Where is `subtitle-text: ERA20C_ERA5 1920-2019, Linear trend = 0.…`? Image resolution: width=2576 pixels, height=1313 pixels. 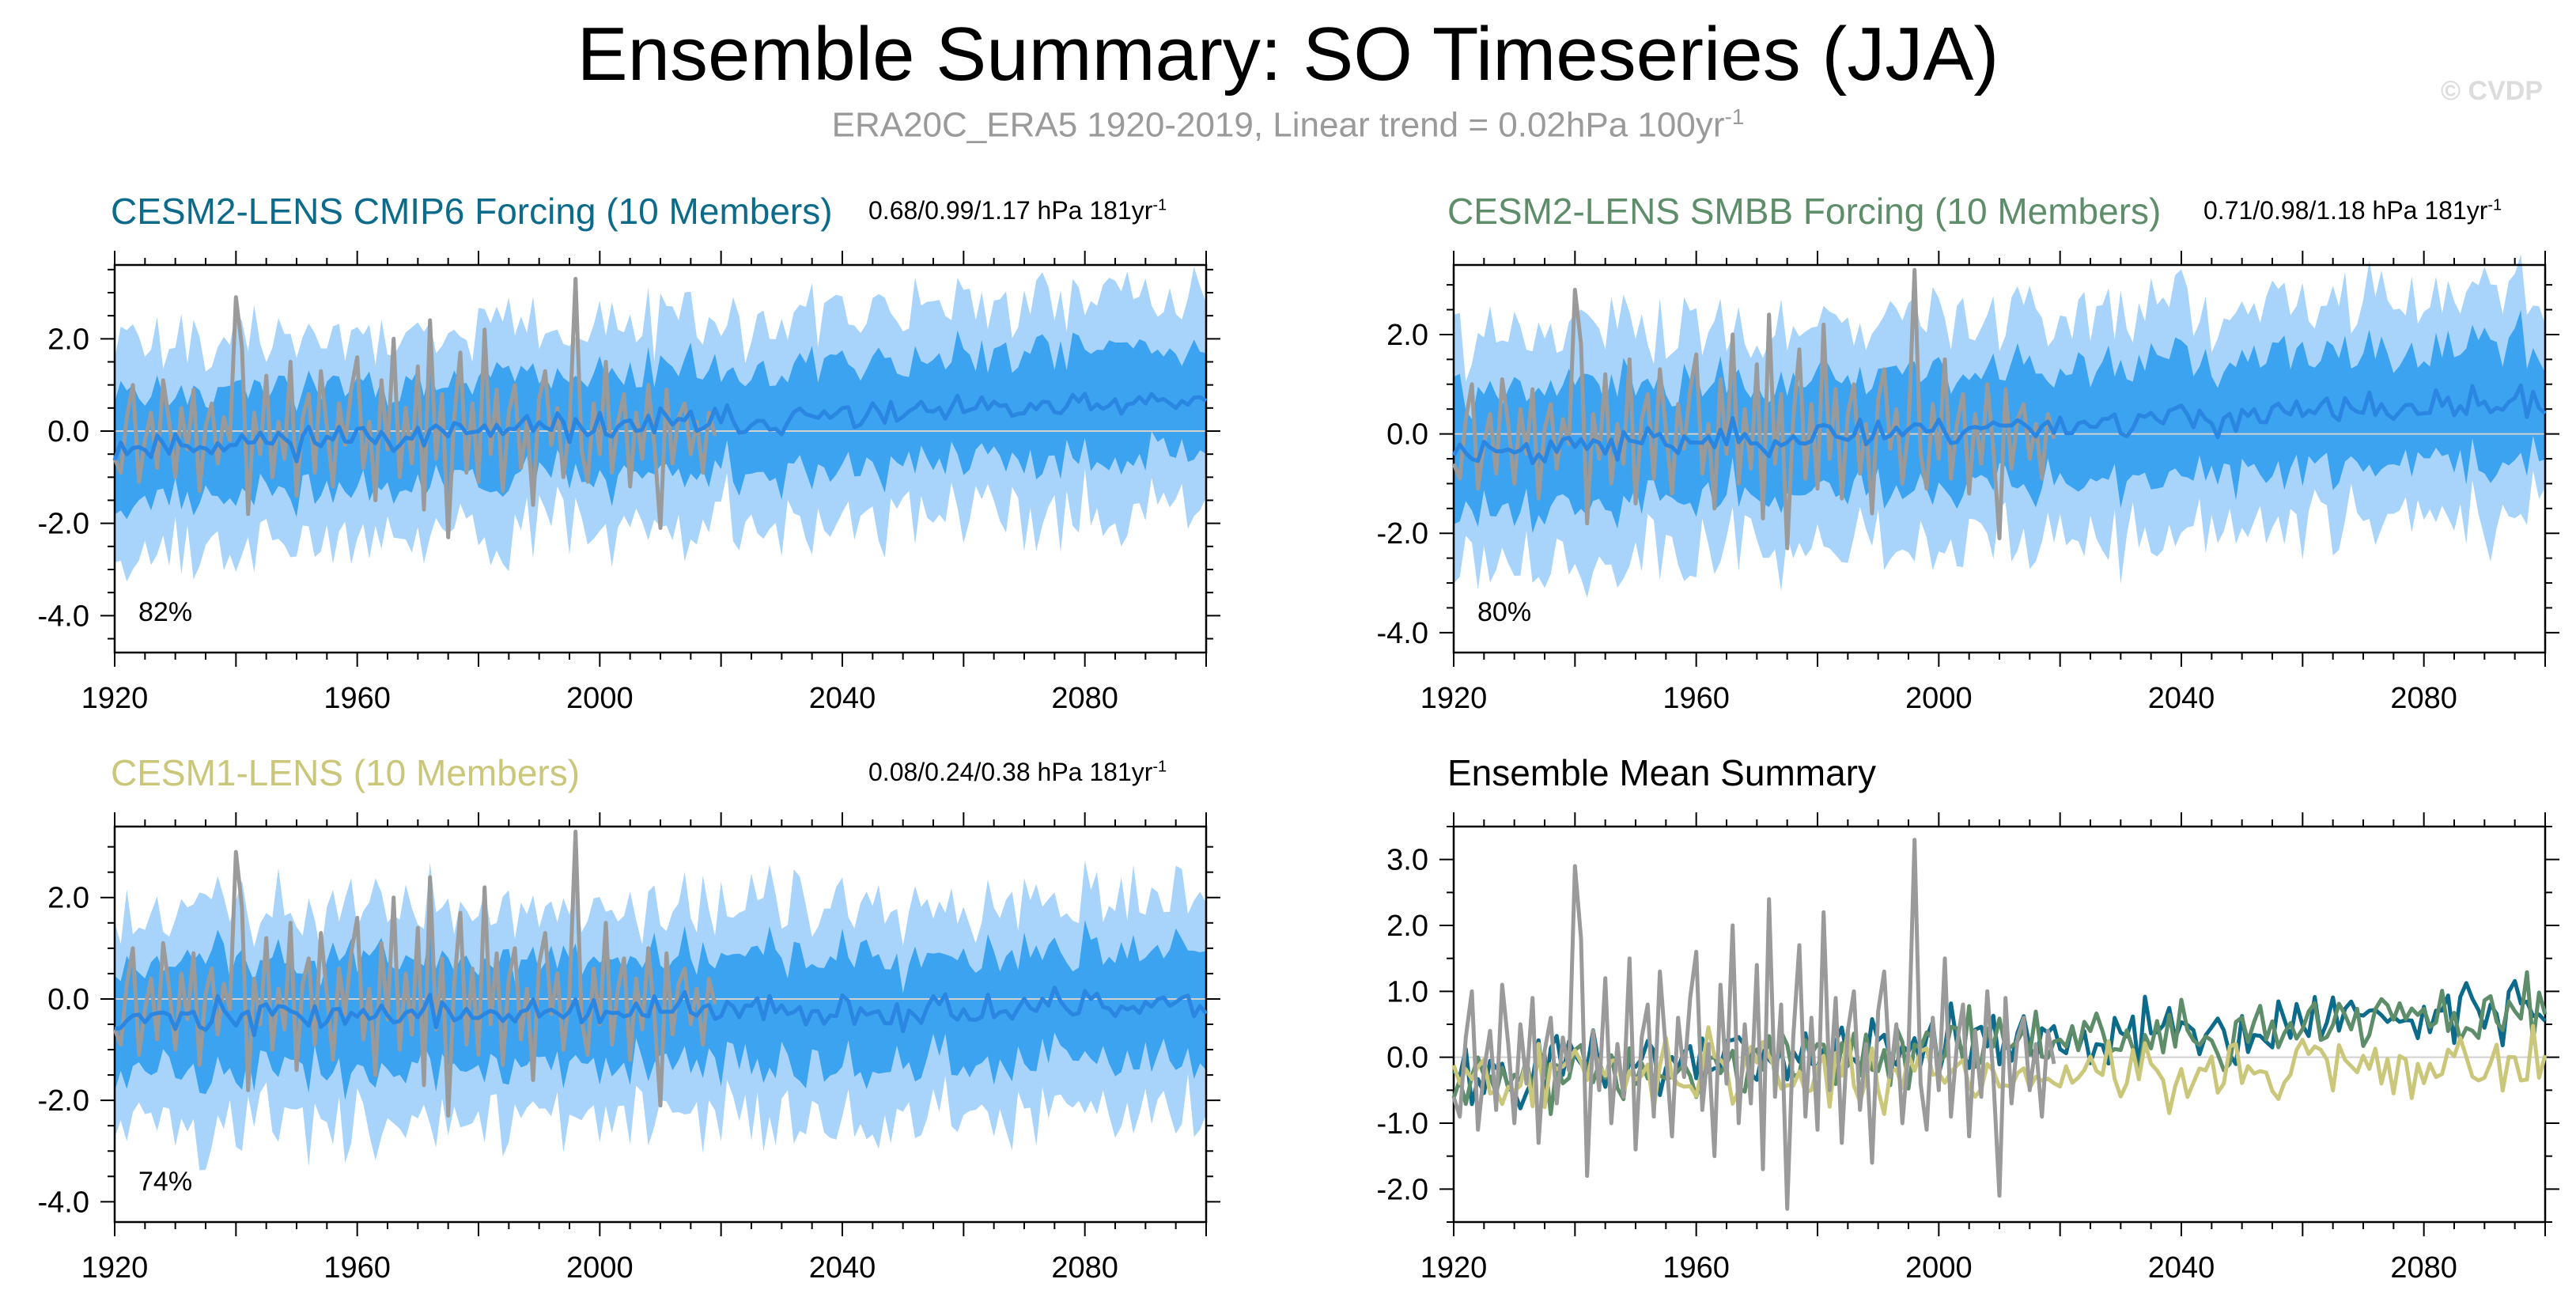 subtitle-text: ERA20C_ERA5 1920-2019, Linear trend = 0.… is located at coordinates (1278, 125).